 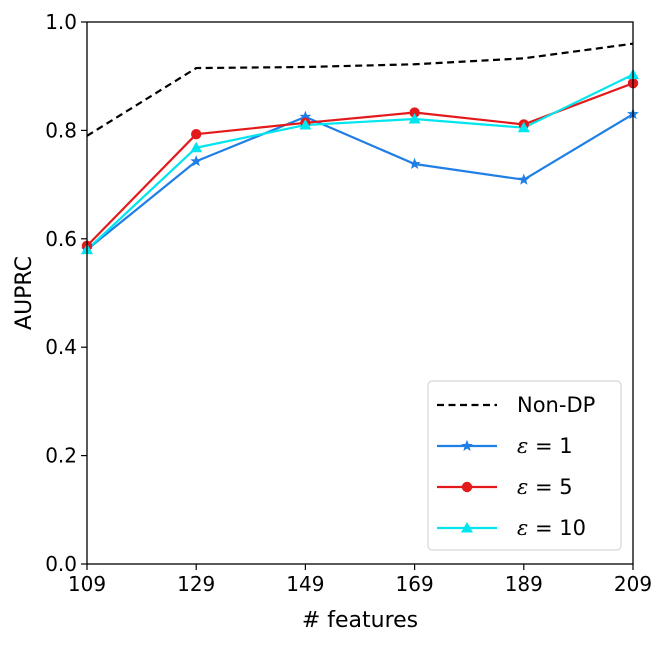 I want to click on y-tick-label: 0.8, so click(x=61, y=130).